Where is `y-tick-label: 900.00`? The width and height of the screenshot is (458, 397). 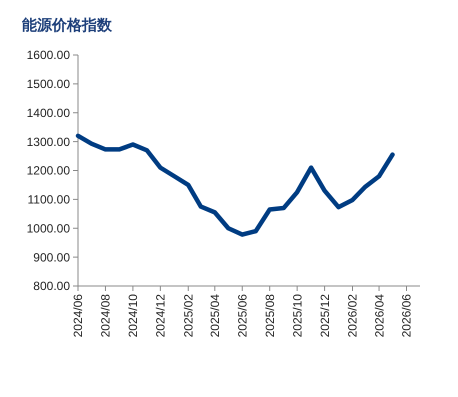
y-tick-label: 900.00 is located at coordinates (51, 257).